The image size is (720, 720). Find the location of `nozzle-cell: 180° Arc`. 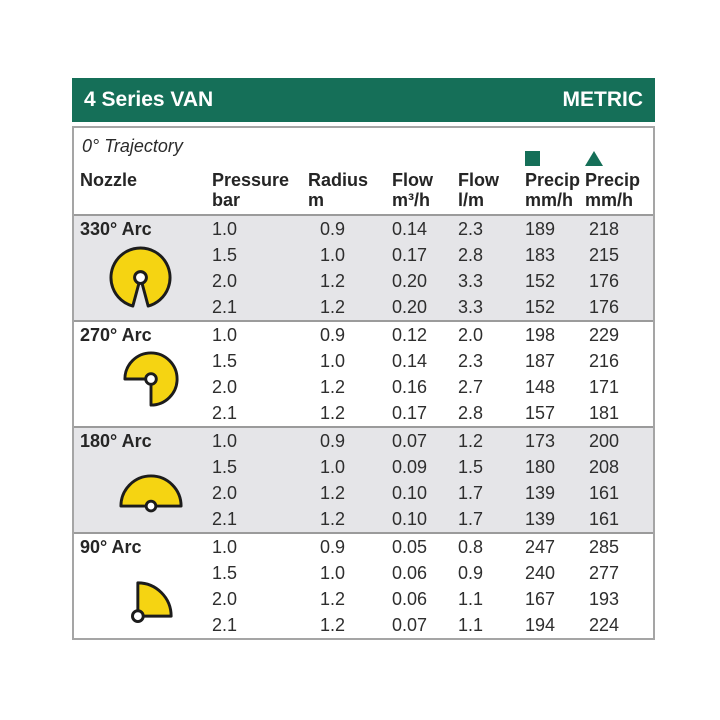

nozzle-cell: 180° Arc is located at coordinates (143, 480).